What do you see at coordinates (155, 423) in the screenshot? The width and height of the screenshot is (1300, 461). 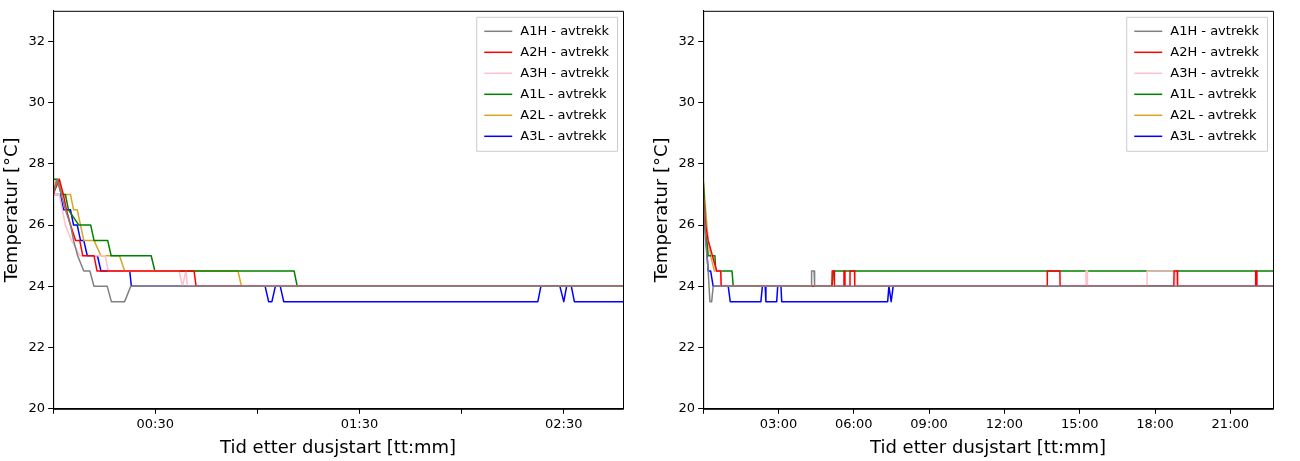 I see `x-tick-label: 00:30` at bounding box center [155, 423].